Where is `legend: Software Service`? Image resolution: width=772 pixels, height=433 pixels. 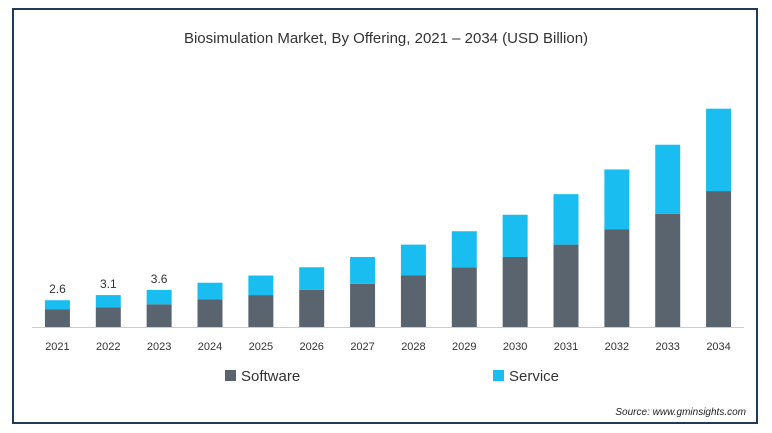
legend: Software Service is located at coordinates (392, 376).